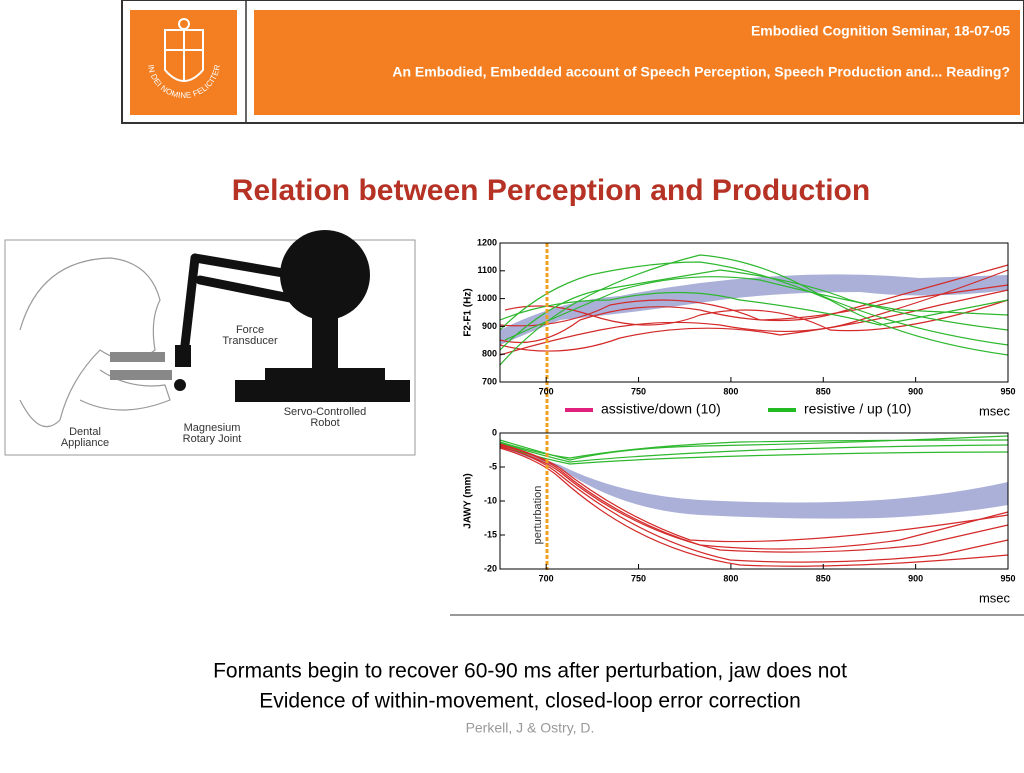 The width and height of the screenshot is (1024, 773). Describe the element at coordinates (250, 341) in the screenshot. I see `figure-label: Transducer` at that location.